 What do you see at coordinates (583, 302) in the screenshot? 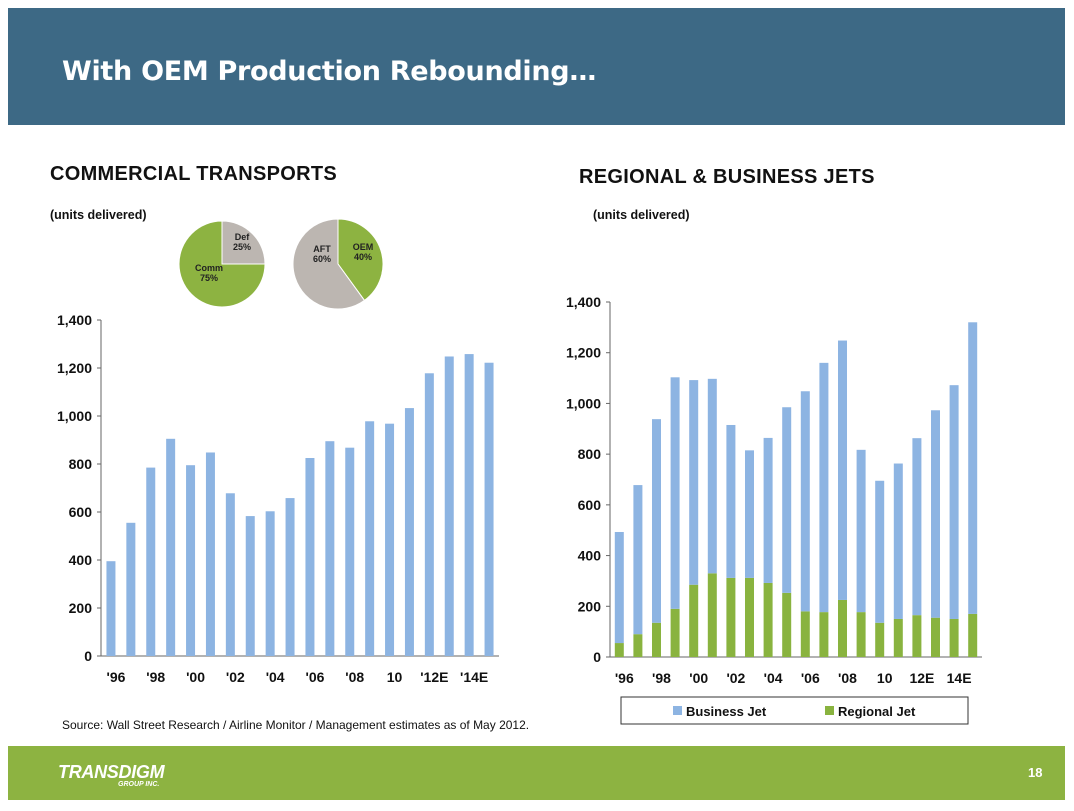
I see `regional-y-tick-label: 1,400` at bounding box center [583, 302].